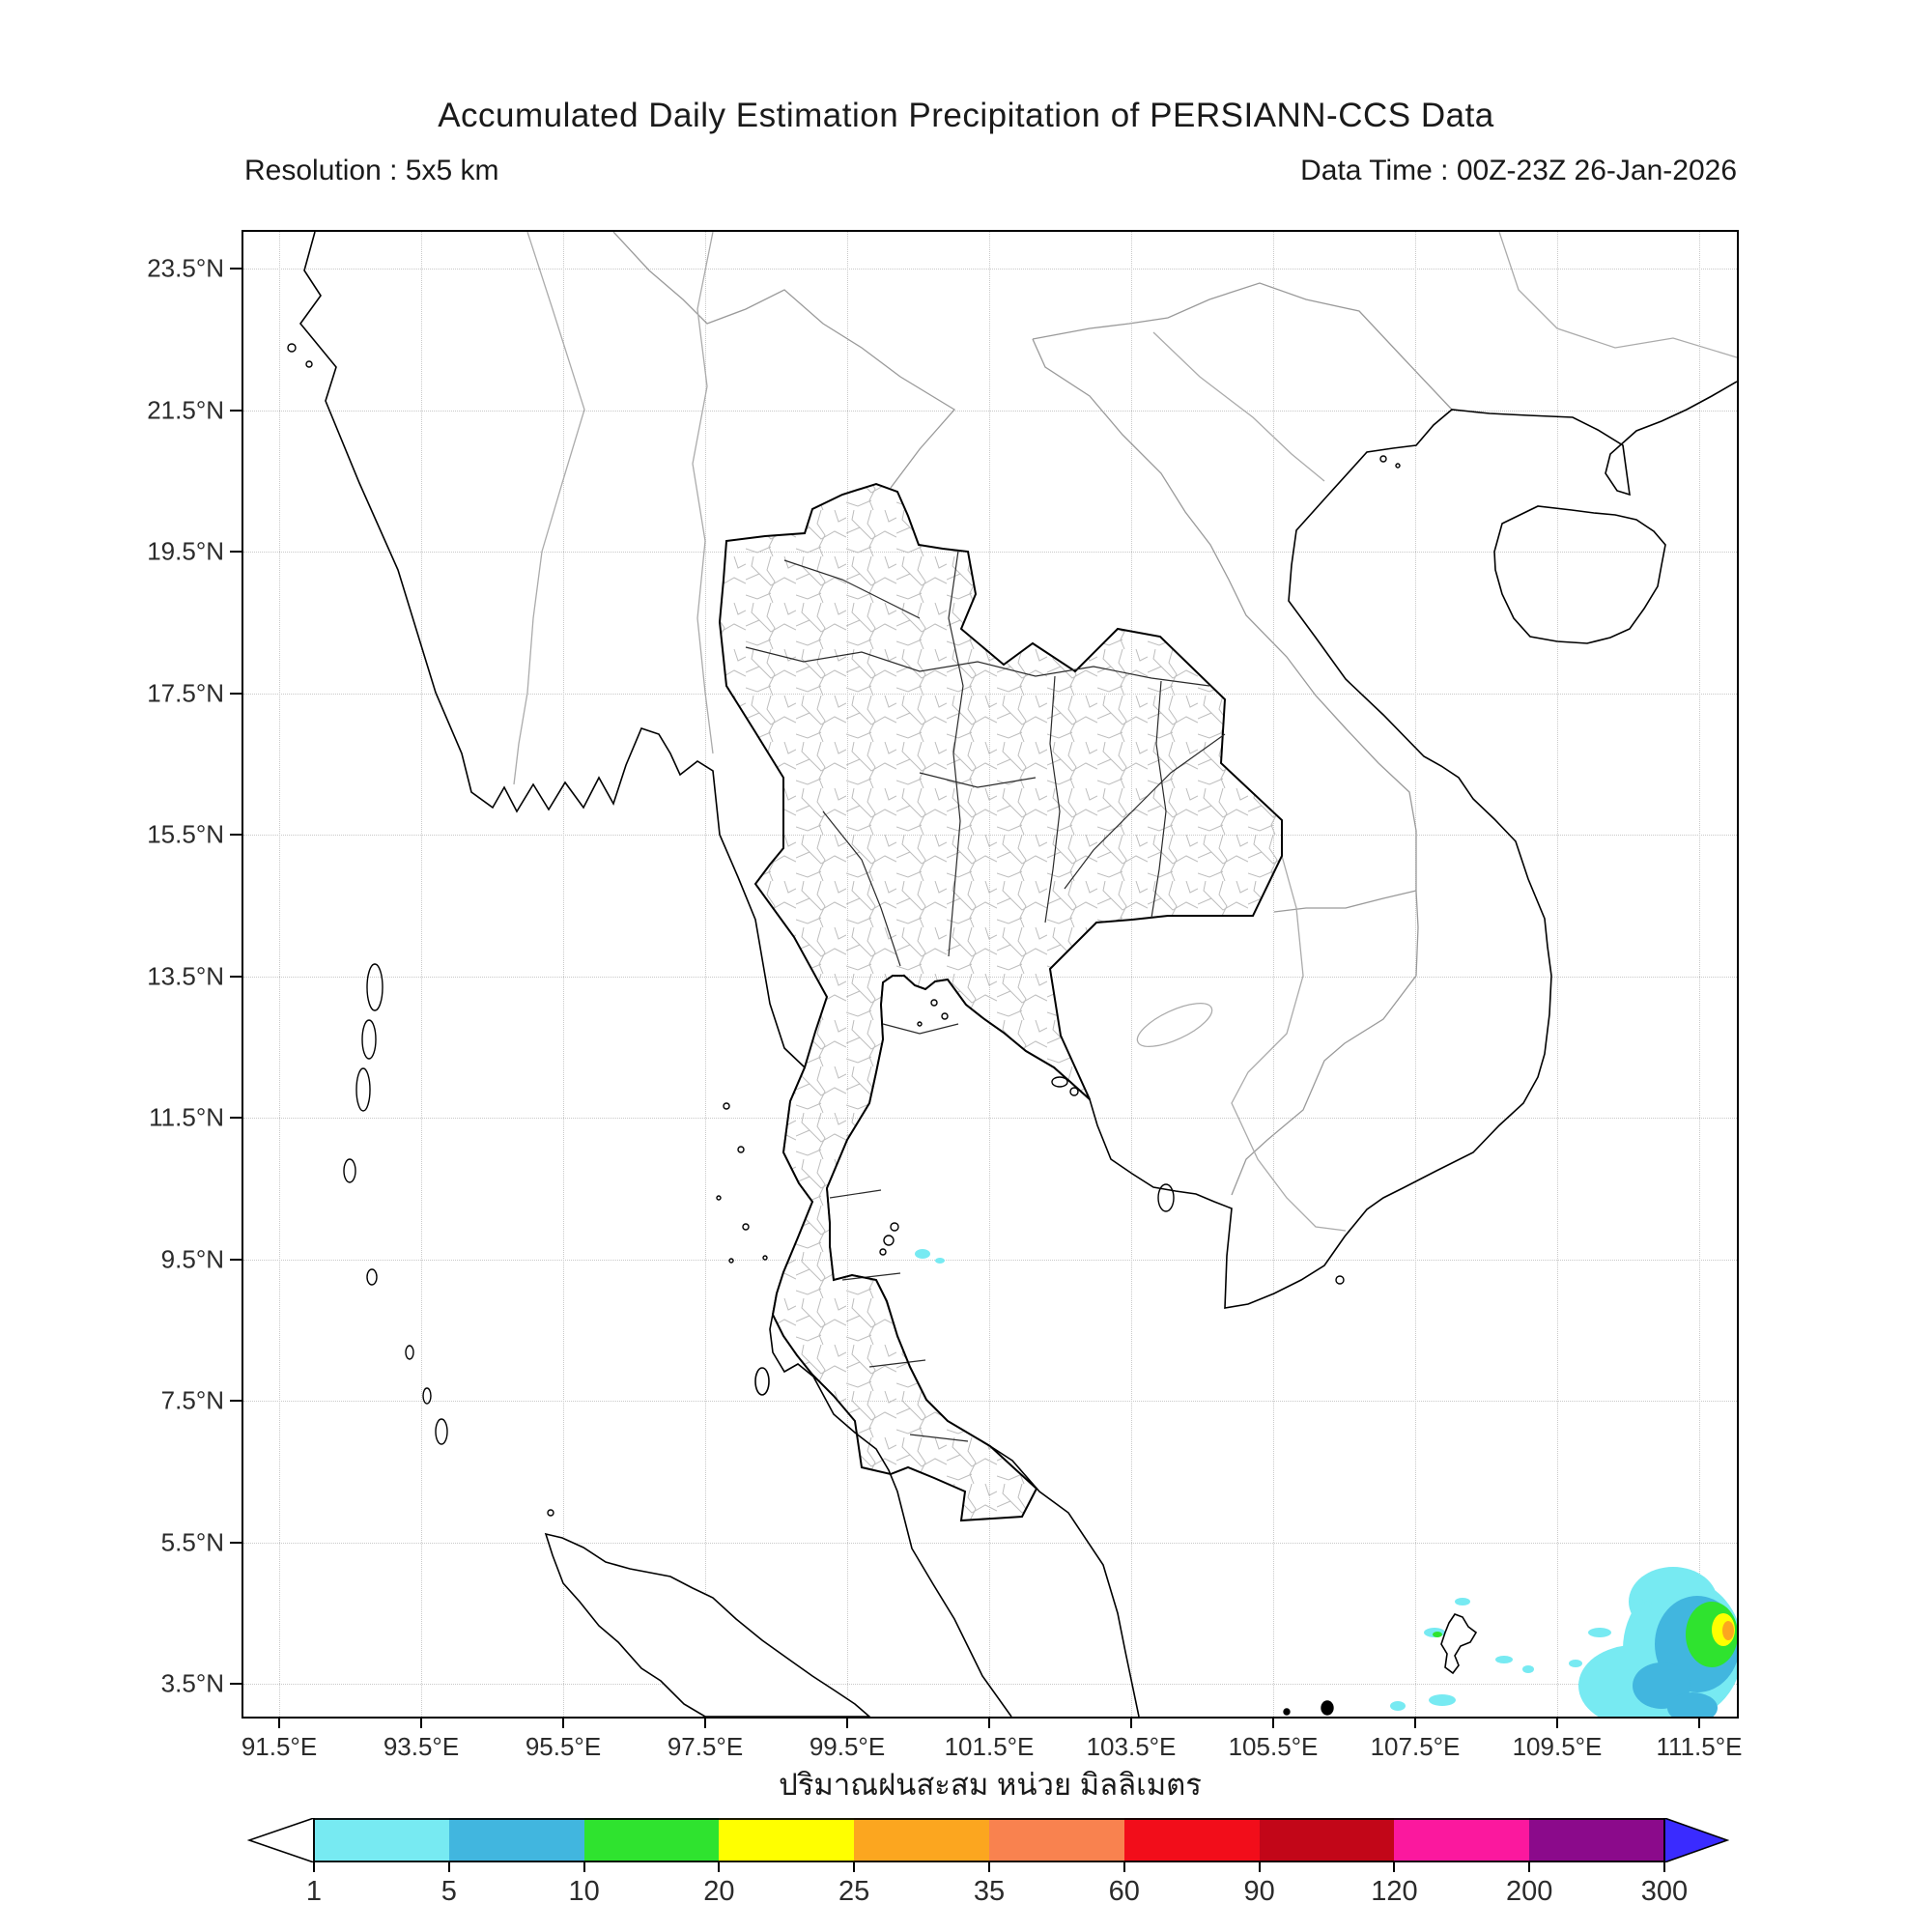  I want to click on lon-tick-label: 101.5°E, so click(989, 1746).